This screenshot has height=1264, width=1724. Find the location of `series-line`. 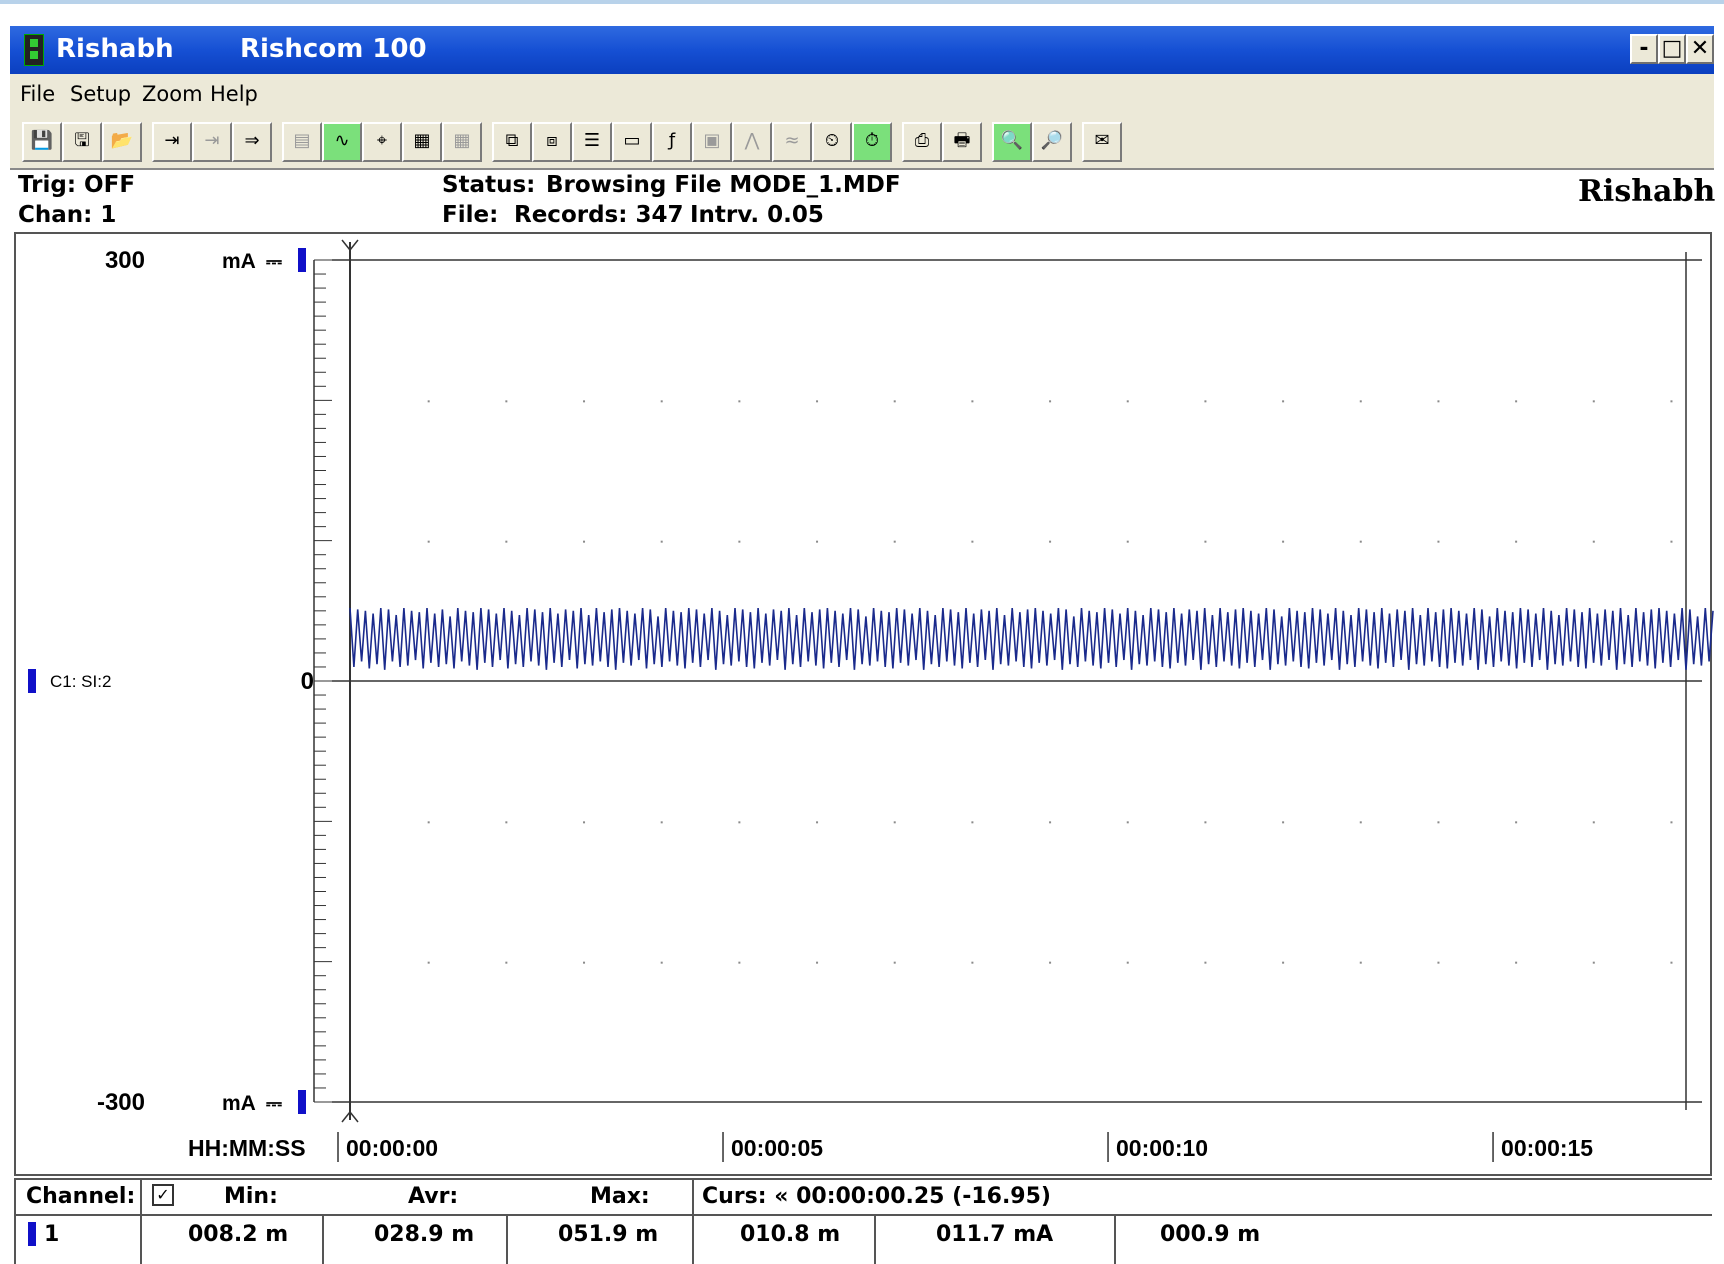

series-line is located at coordinates (1031, 638).